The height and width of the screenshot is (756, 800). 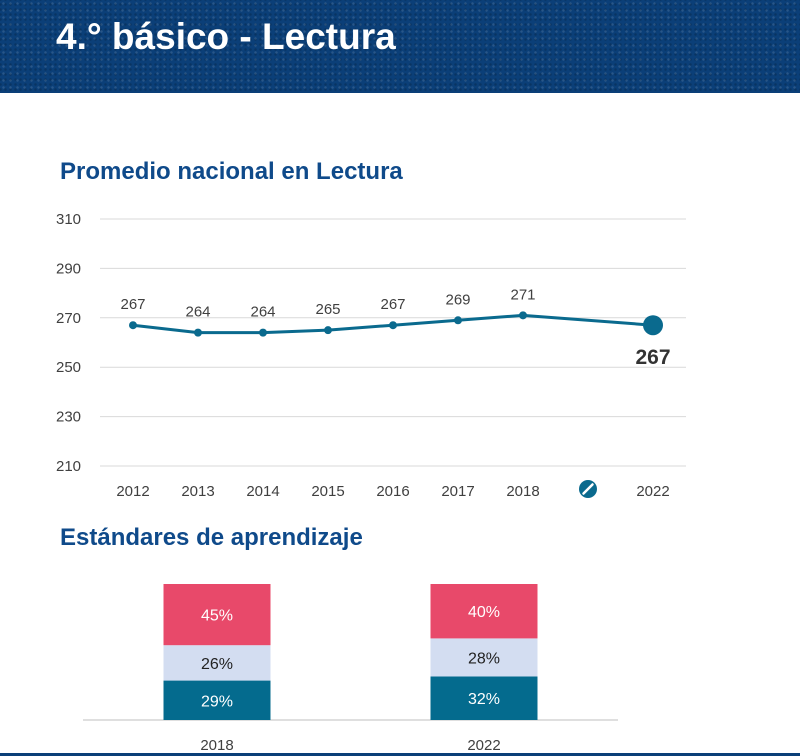 What do you see at coordinates (216, 745) in the screenshot?
I see `bar-category-label: 2018` at bounding box center [216, 745].